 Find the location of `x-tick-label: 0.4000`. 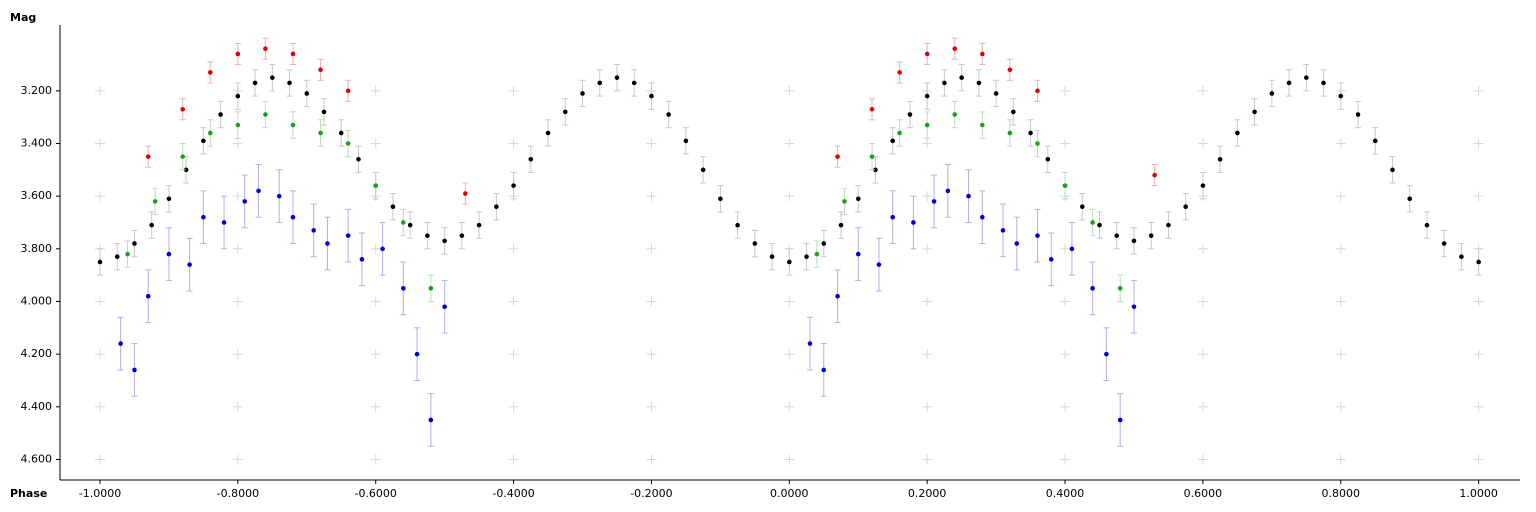

x-tick-label: 0.4000 is located at coordinates (1065, 493).